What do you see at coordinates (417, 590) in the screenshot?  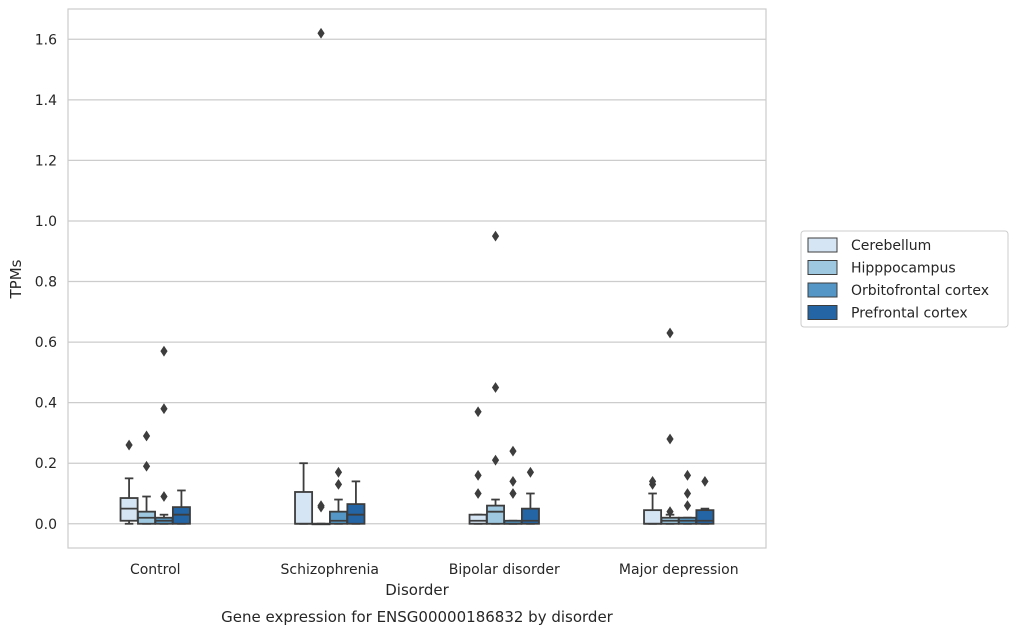 I see `x-axis-title: Disorder` at bounding box center [417, 590].